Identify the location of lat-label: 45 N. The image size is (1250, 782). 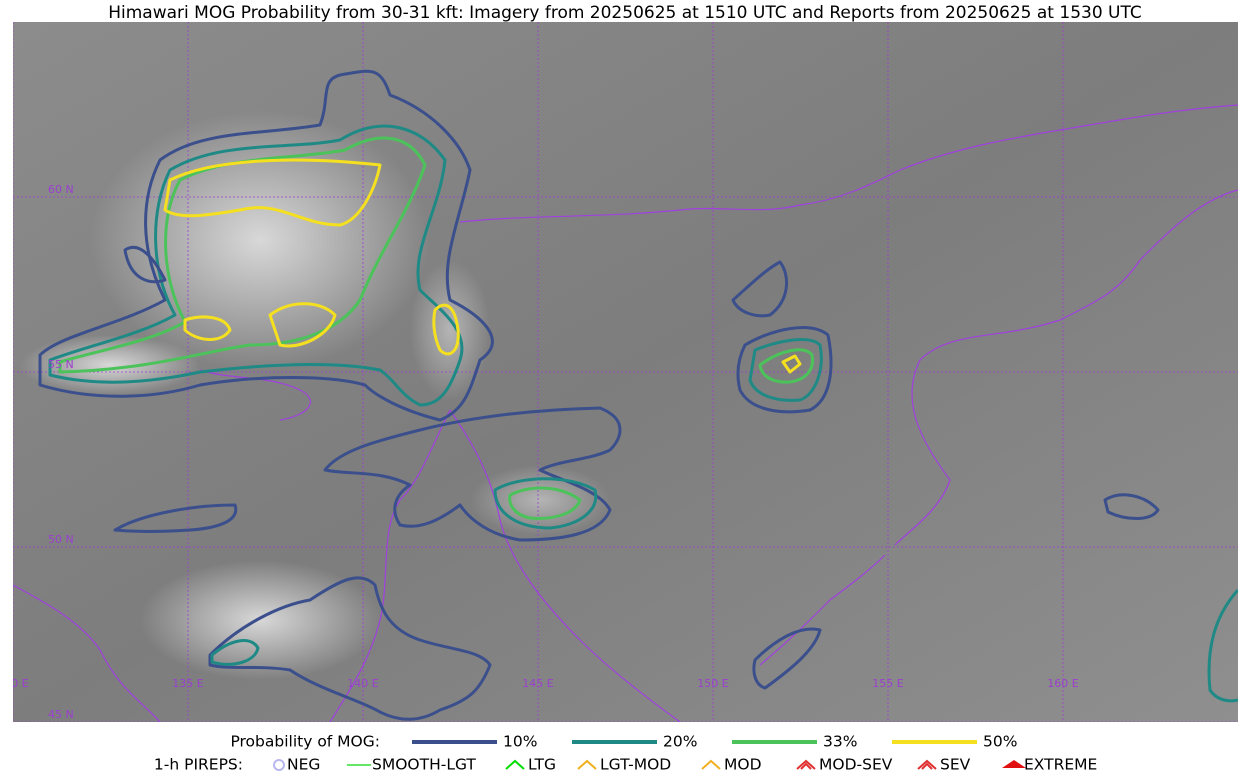
(61, 714).